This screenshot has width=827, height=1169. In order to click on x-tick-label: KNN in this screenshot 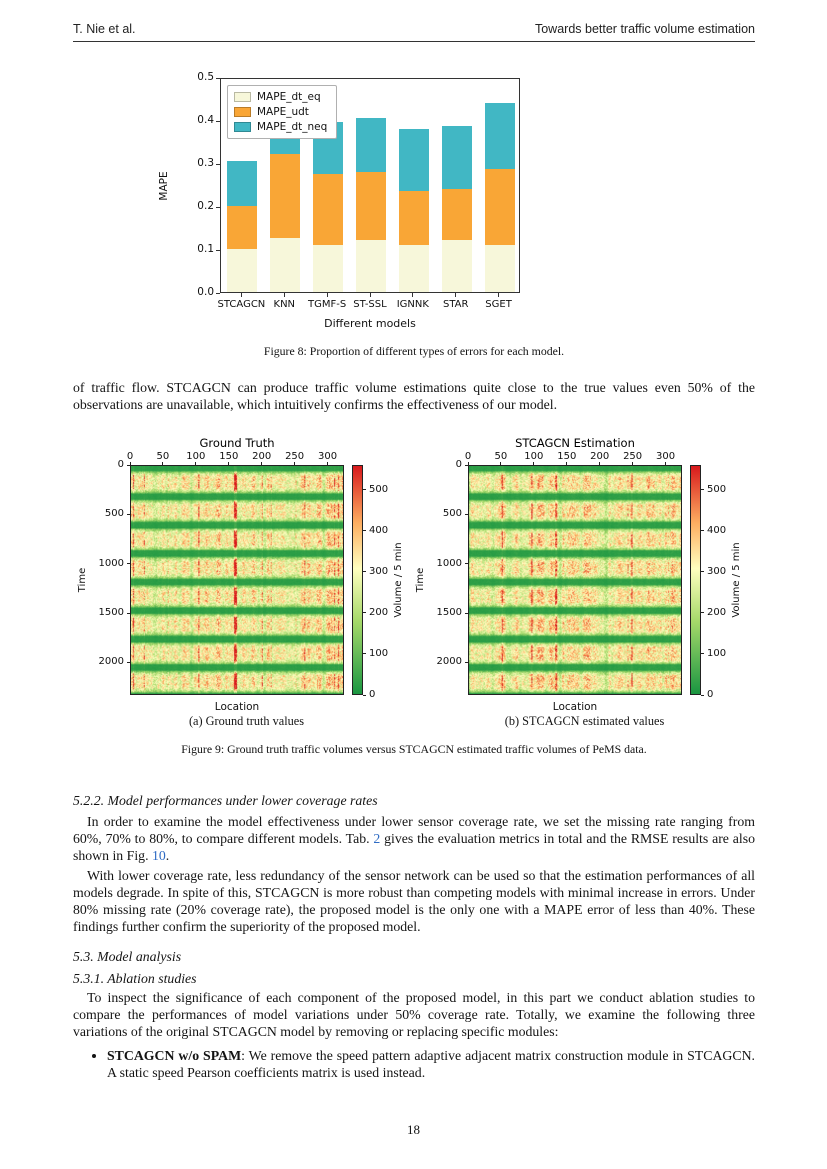, I will do `click(284, 304)`.